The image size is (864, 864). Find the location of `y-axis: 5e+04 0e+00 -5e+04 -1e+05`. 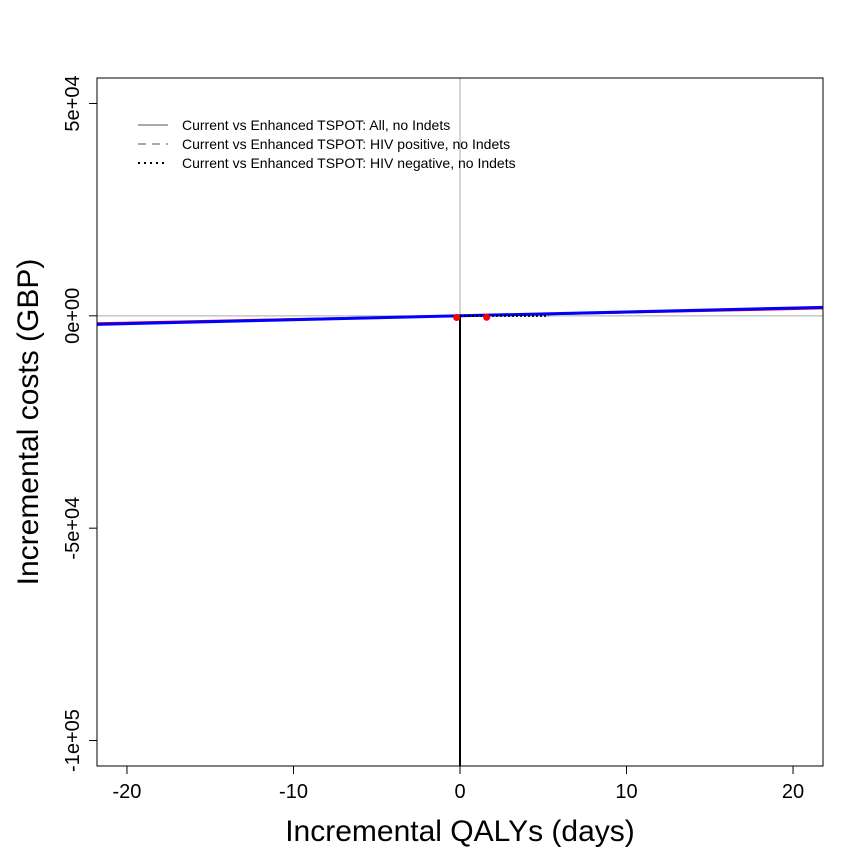

y-axis: 5e+04 0e+00 -5e+04 -1e+05 is located at coordinates (80, 423).